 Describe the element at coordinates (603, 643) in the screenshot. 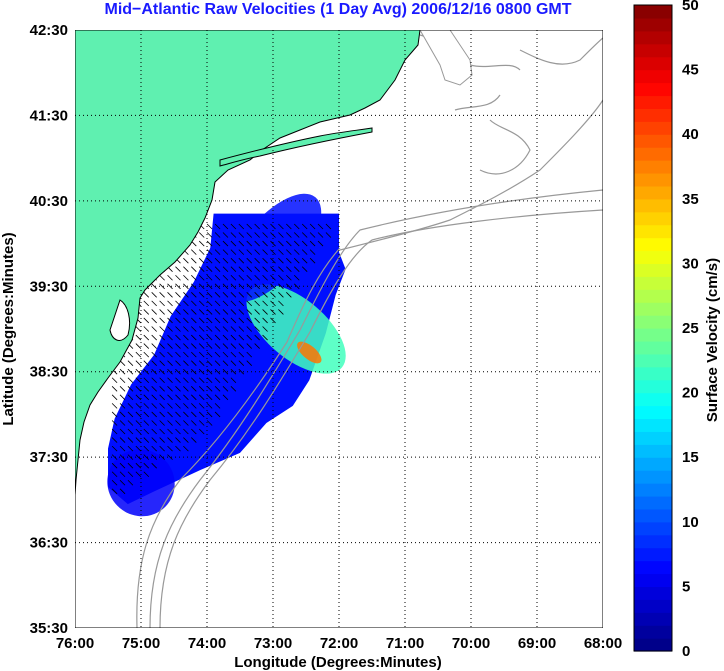

I see `x-tick-label: 68:00` at that location.